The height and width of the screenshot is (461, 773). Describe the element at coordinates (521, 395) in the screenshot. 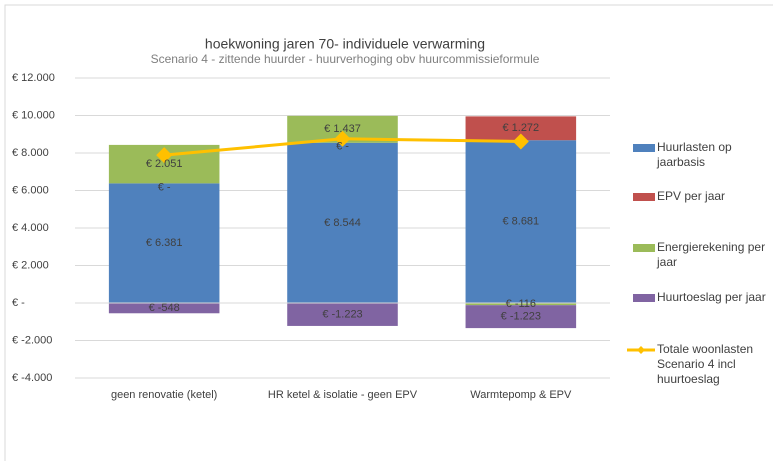

I see `x-tick-label: Warmtepomp & EPV` at that location.